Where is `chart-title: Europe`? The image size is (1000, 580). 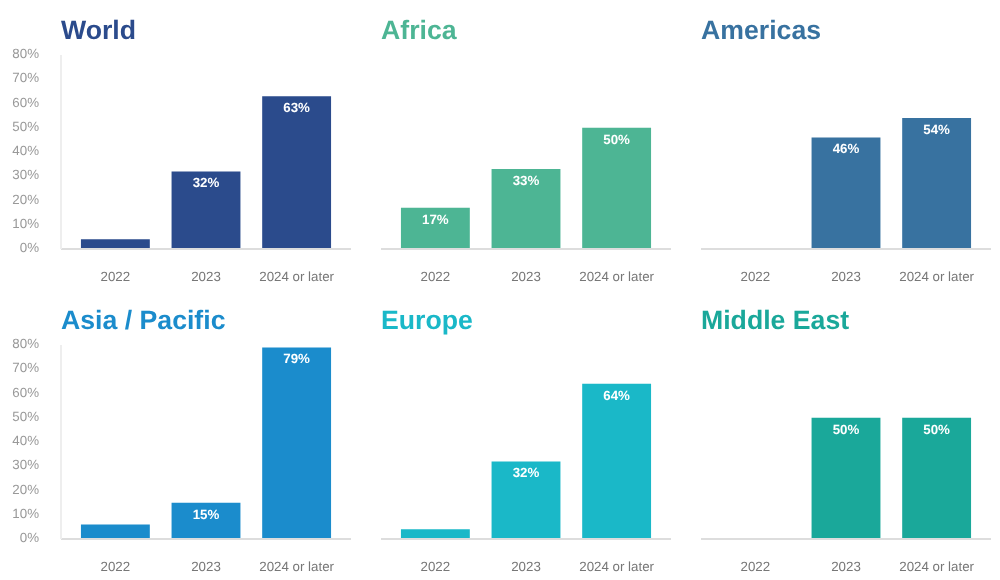
chart-title: Europe is located at coordinates (427, 320).